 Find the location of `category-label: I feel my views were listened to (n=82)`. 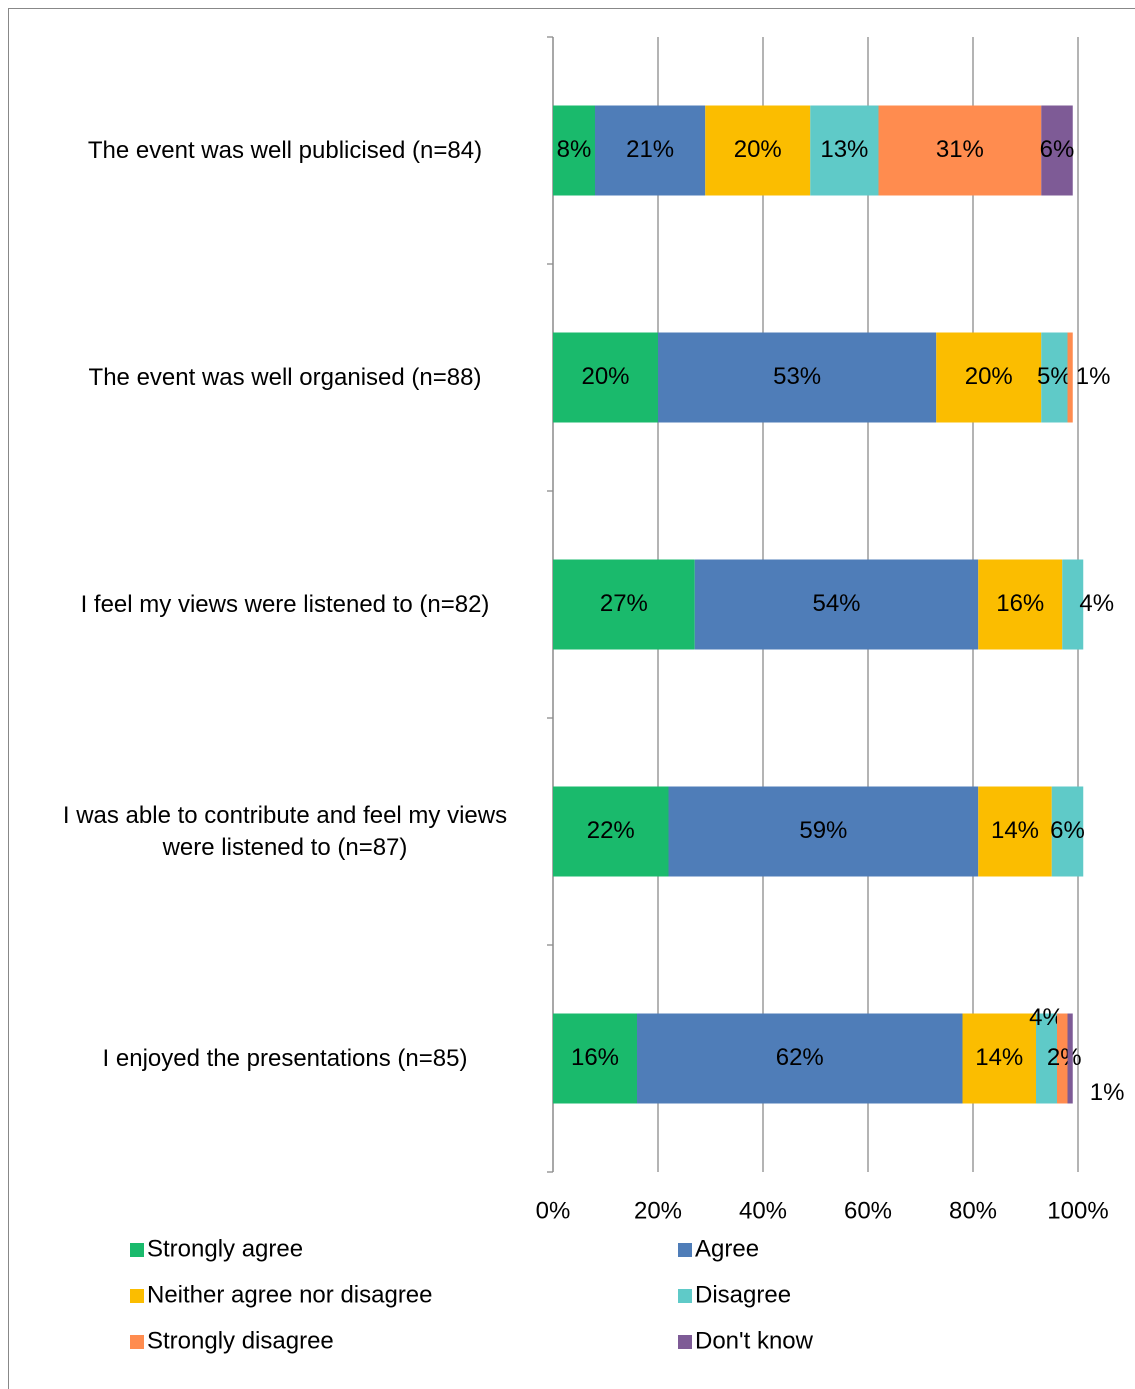

category-label: I feel my views were listened to (n=82) is located at coordinates (285, 604).